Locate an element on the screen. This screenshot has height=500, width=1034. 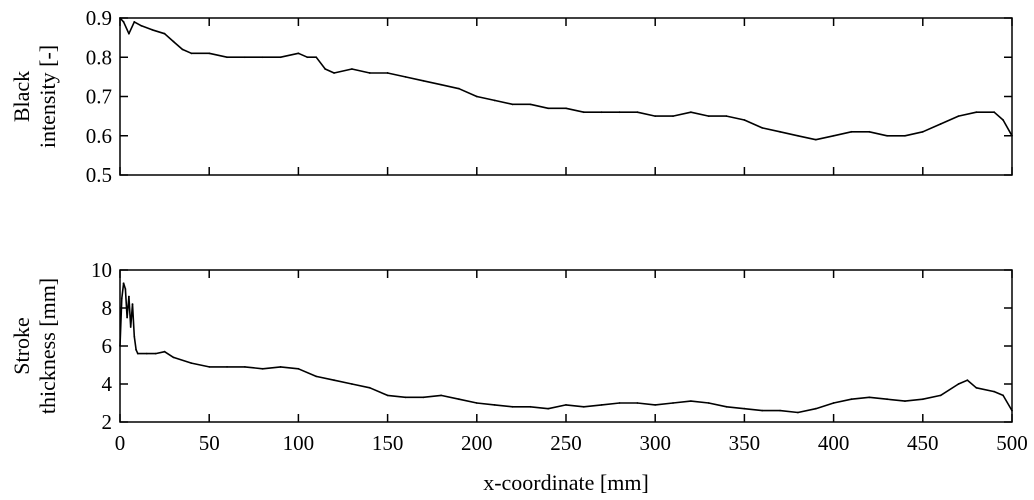
bottom-xtick-label: 350 is located at coordinates (745, 443).